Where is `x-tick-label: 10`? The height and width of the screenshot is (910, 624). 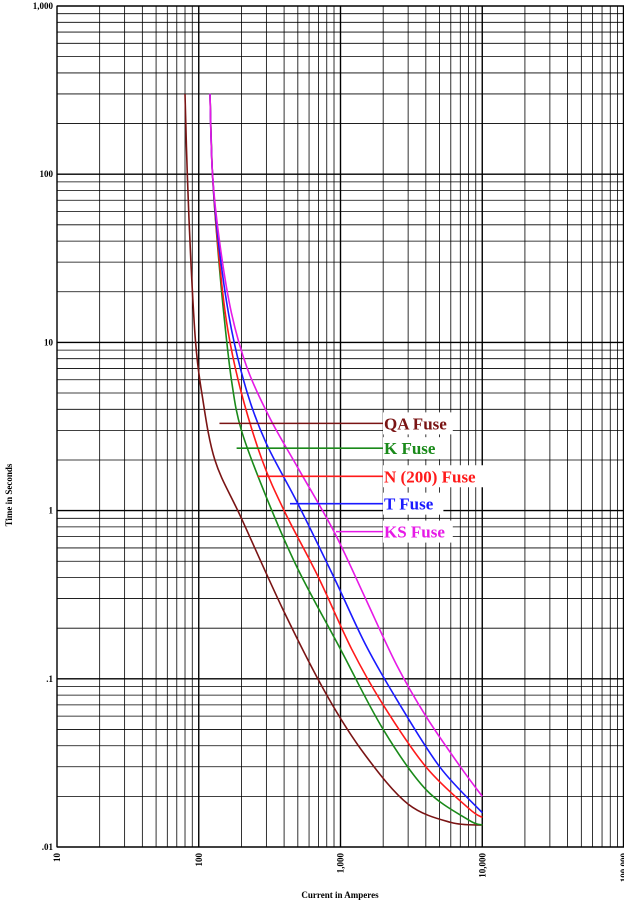
x-tick-label: 10 is located at coordinates (57, 858).